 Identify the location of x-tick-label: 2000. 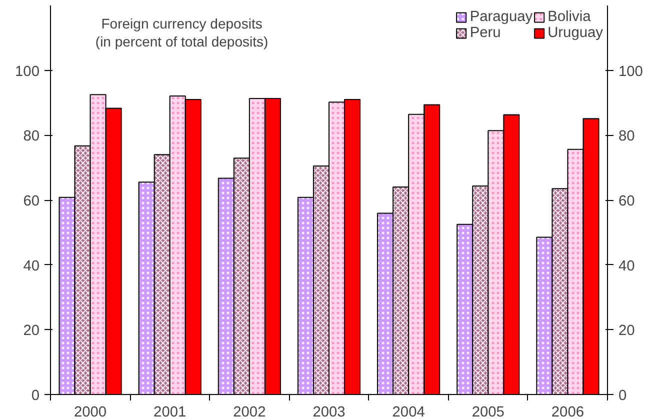
(90, 411).